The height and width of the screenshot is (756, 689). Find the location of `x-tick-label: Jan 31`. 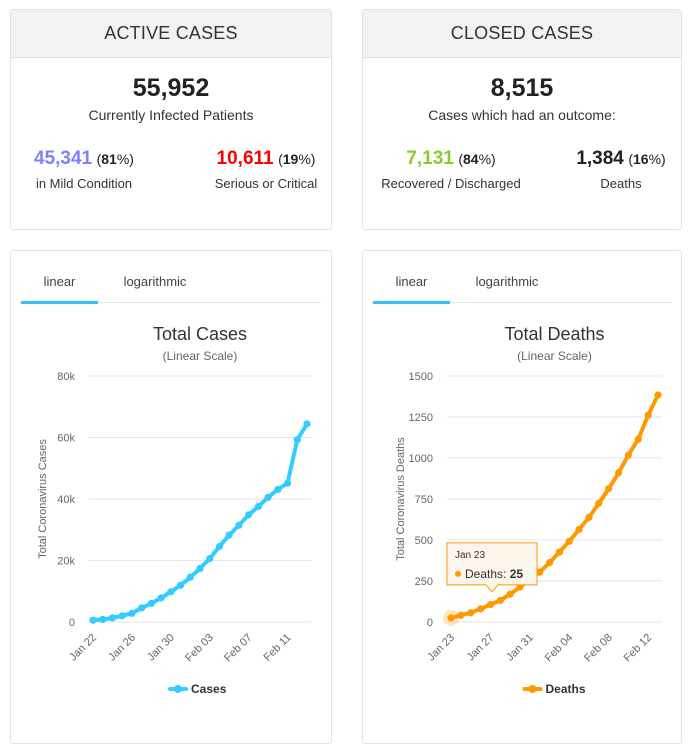

x-tick-label: Jan 31 is located at coordinates (520, 648).